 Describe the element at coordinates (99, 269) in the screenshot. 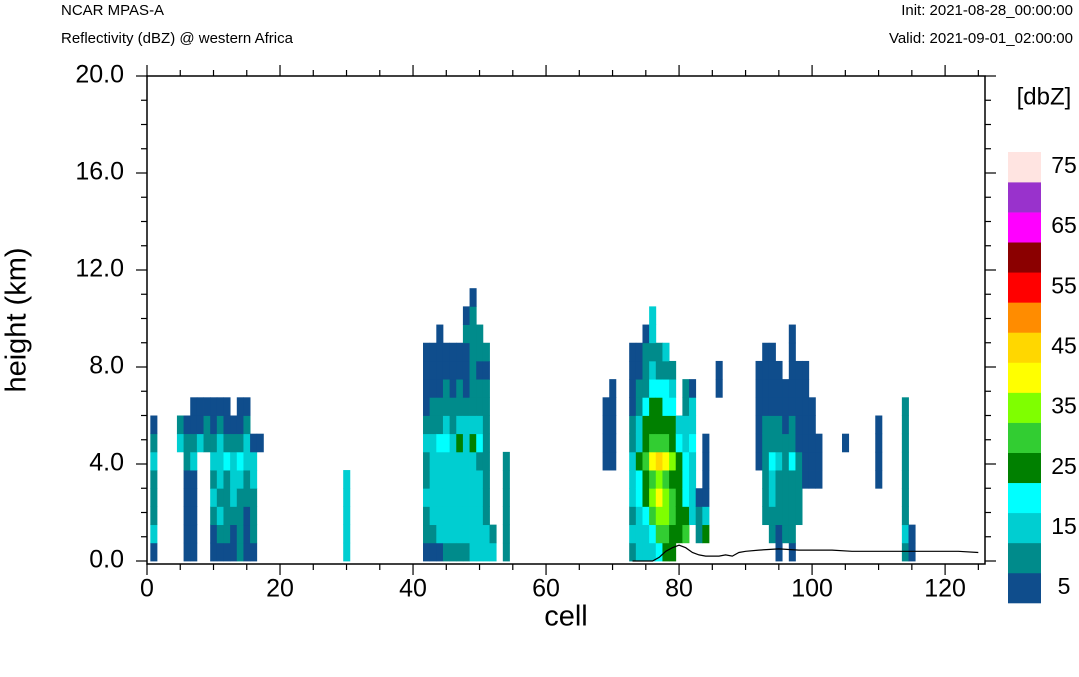

I see `y-tick-label: 12.0` at that location.